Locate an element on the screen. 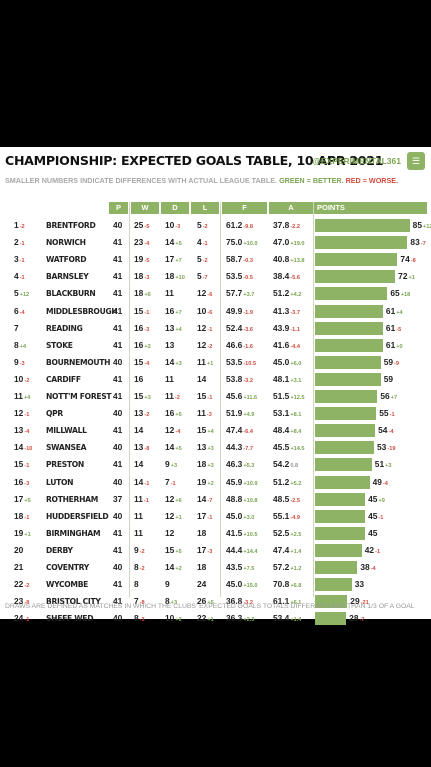 This screenshot has width=431, height=767. f-value: 52.4 is located at coordinates (234, 327).